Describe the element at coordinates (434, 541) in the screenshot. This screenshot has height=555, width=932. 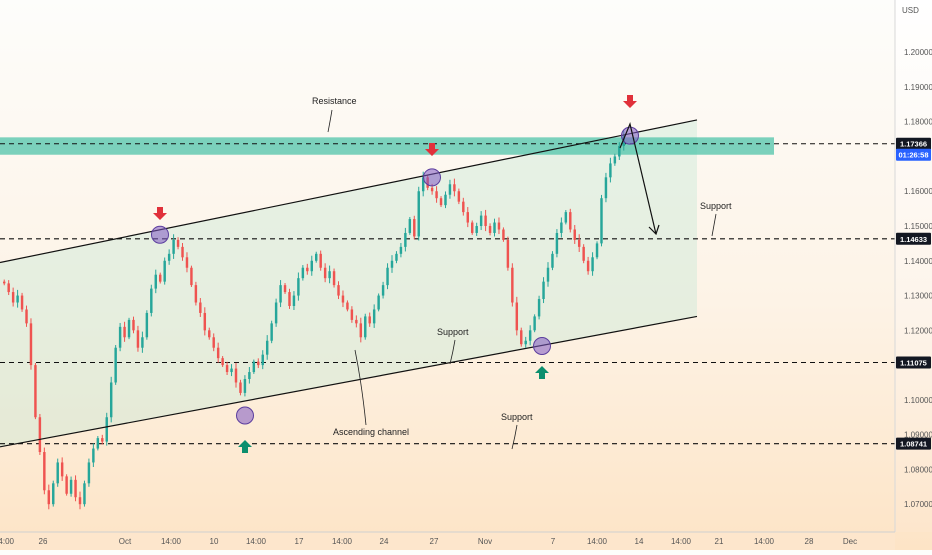
I see `x-tick-label: 27` at that location.